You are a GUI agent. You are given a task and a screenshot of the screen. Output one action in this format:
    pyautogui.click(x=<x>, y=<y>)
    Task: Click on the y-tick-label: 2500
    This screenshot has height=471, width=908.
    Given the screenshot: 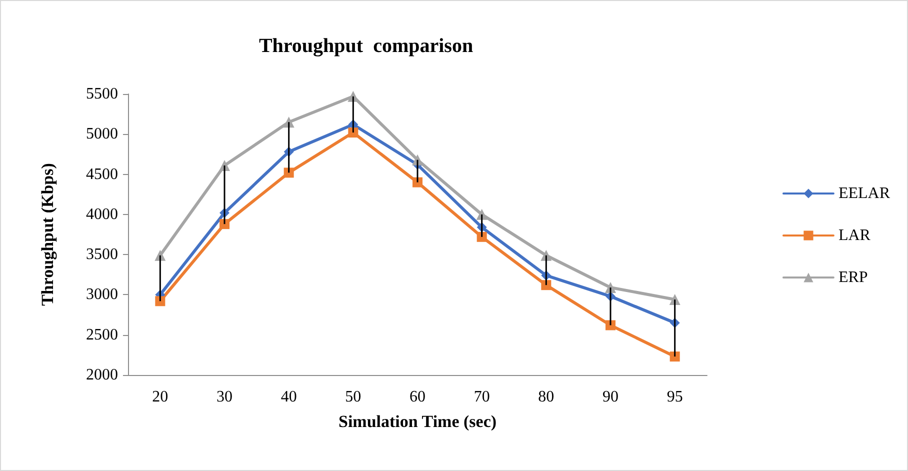 What is the action you would take?
    pyautogui.click(x=102, y=335)
    